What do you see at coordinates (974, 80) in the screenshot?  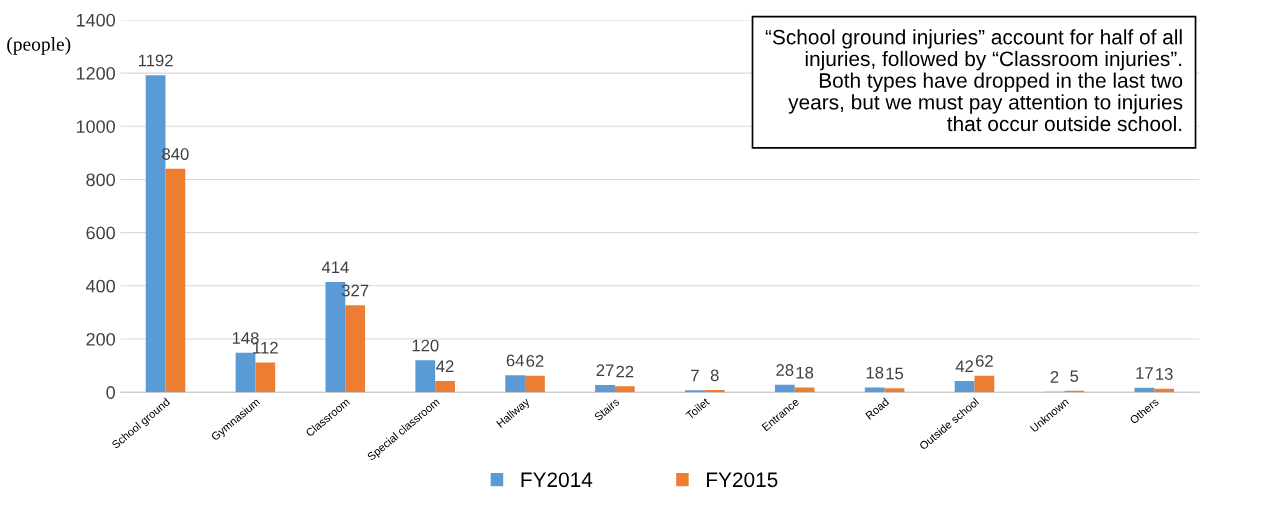 I see `annotation: “School ground injuries” account for half of all injuries, followed by “Classroom injuries”. Both types have dropped in the last two years, but we must pay attention to injuries that occur outside school.` at bounding box center [974, 80].